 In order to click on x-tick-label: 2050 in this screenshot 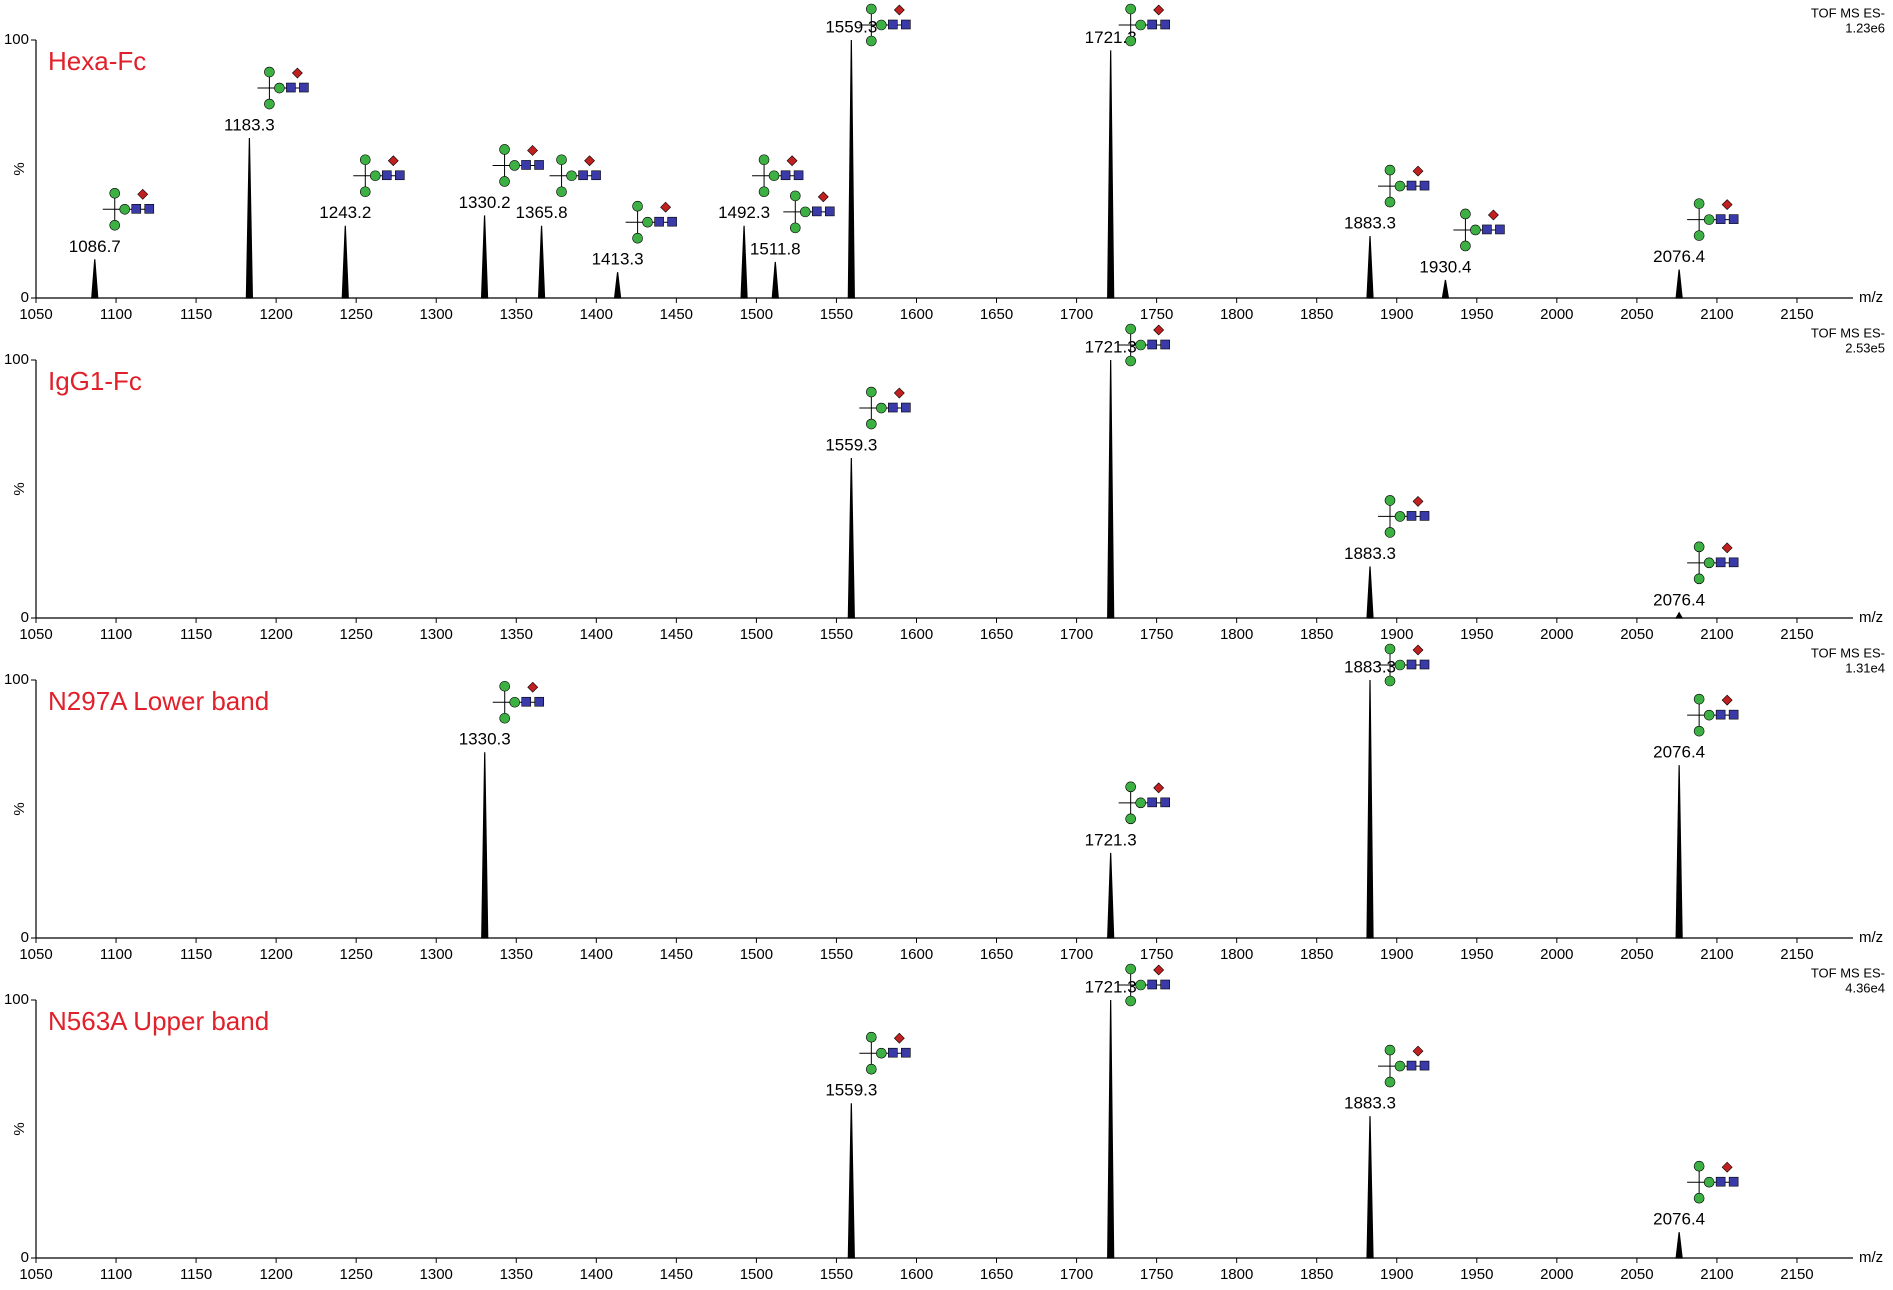, I will do `click(1636, 954)`.